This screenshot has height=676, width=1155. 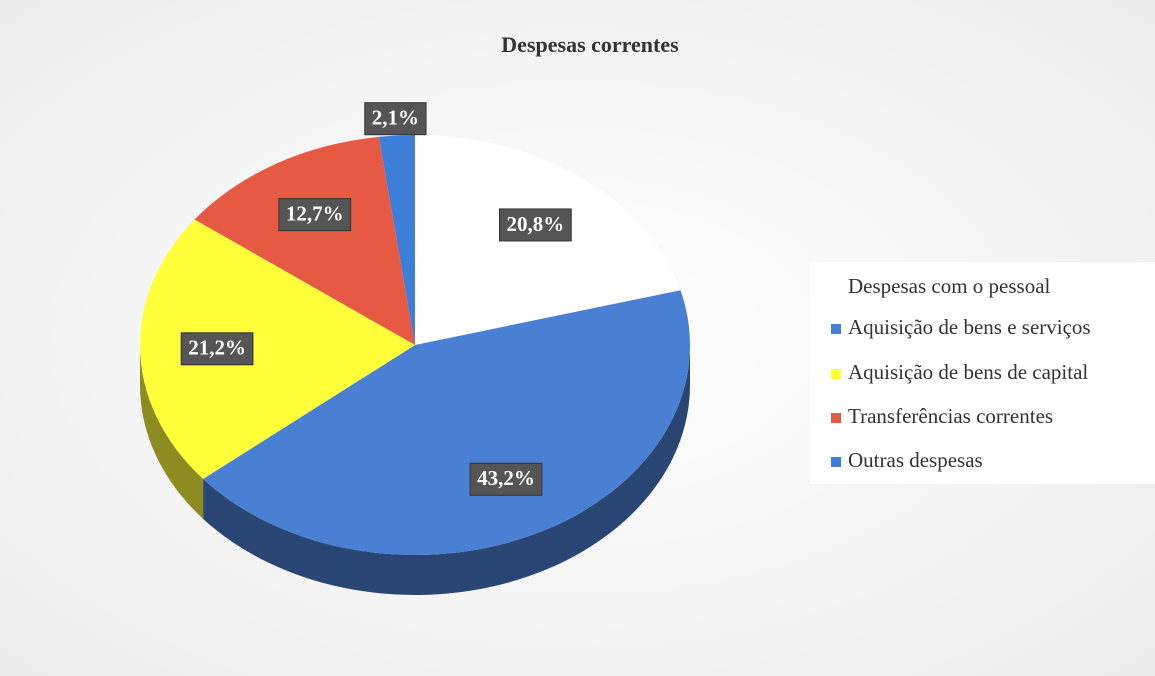 What do you see at coordinates (590, 44) in the screenshot?
I see `chart-title: Despesas correntes` at bounding box center [590, 44].